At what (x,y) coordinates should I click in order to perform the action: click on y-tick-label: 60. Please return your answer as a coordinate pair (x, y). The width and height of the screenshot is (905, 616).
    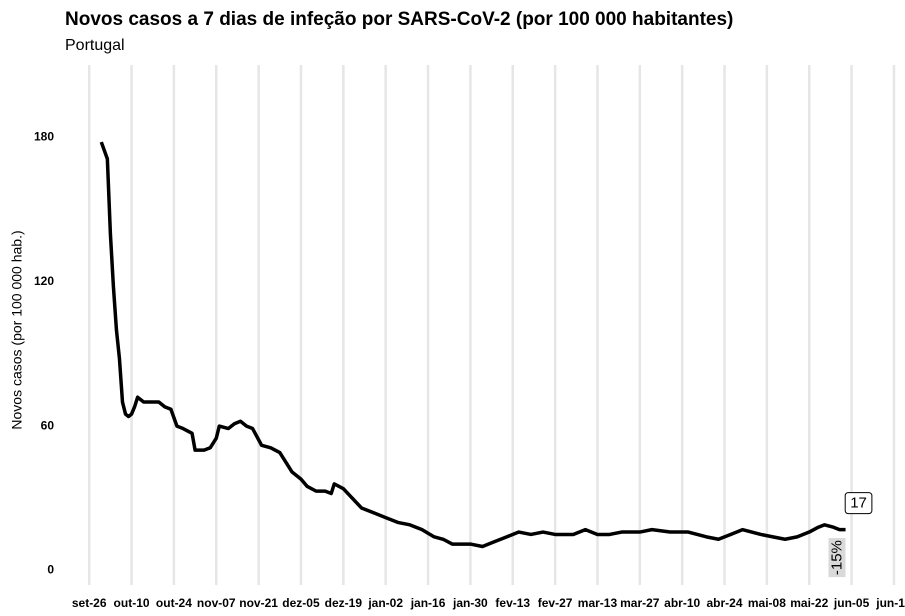
    Looking at the image, I should click on (48, 425).